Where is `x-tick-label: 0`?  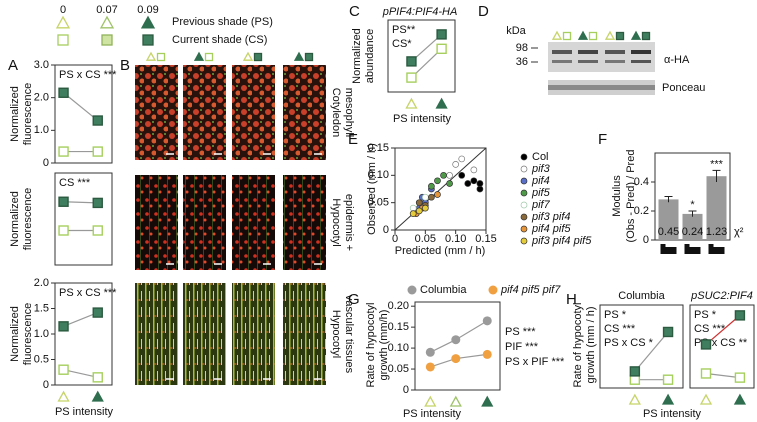 x-tick-label: 0 is located at coordinates (395, 239).